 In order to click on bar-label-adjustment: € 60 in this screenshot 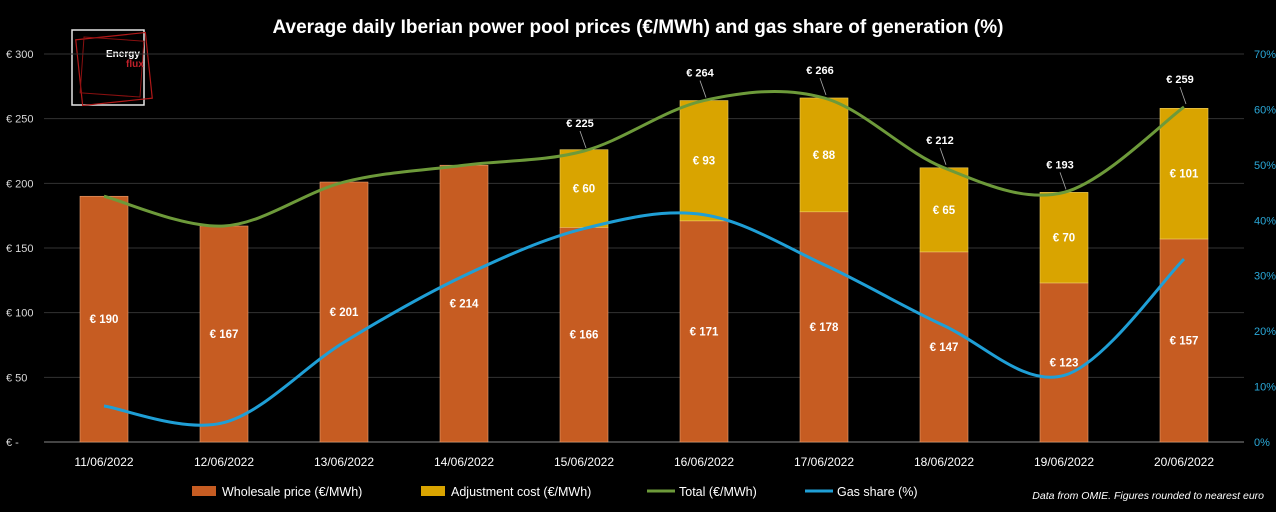, I will do `click(584, 190)`.